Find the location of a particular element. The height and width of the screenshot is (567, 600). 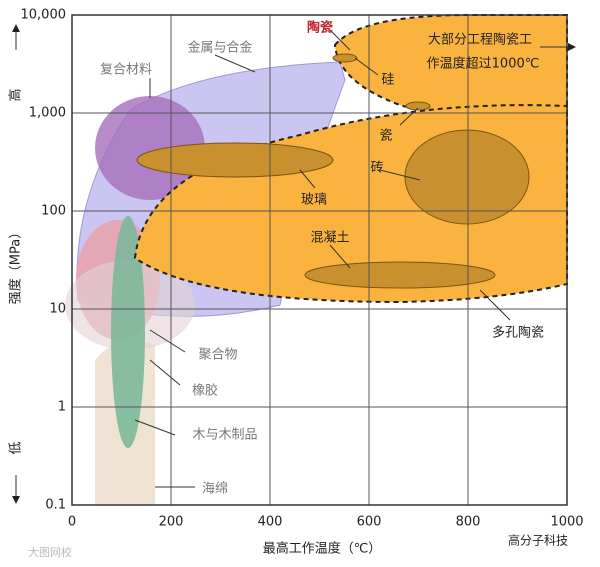

x-tick-label: 400 is located at coordinates (270, 522).